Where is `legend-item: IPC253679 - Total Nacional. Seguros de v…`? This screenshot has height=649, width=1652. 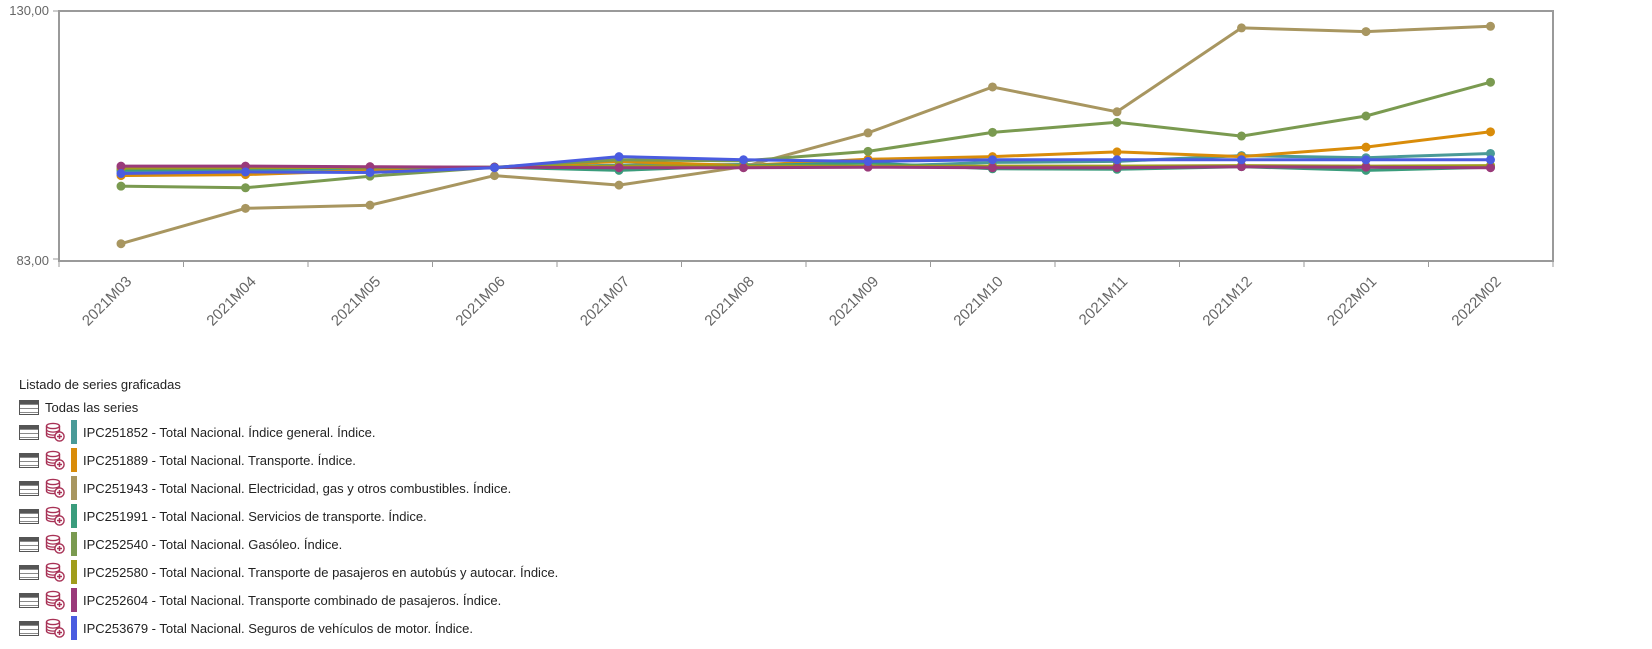
legend-item: IPC253679 - Total Nacional. Seguros de v… is located at coordinates (519, 628).